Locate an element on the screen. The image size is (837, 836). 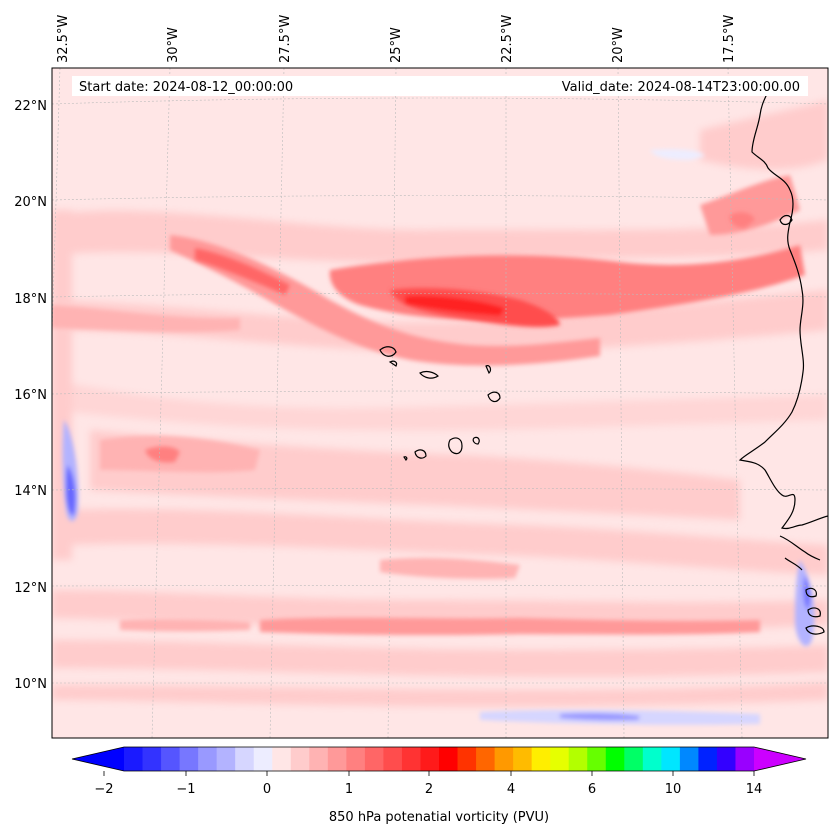
colorbar-tick-label: 6 is located at coordinates (592, 789).